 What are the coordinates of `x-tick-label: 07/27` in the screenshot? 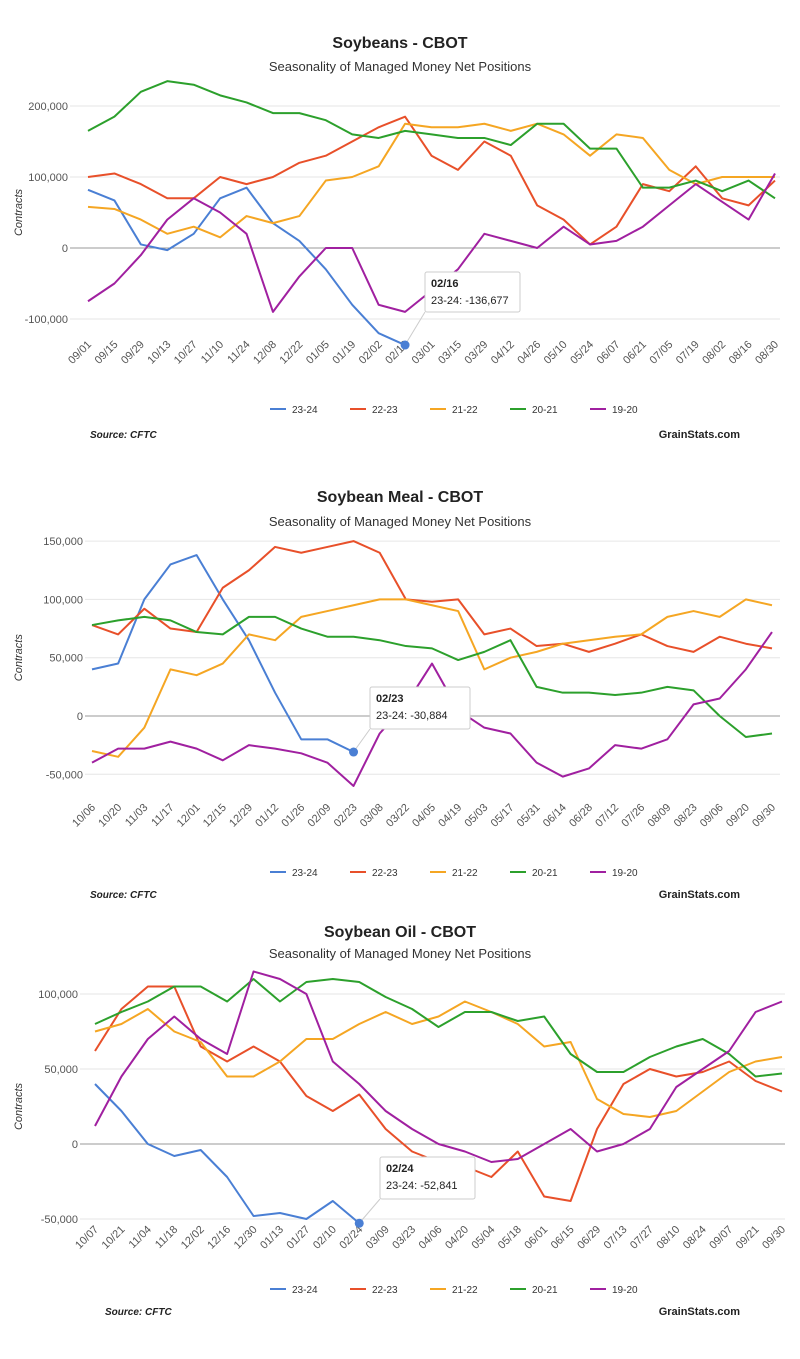 It's located at (642, 1238).